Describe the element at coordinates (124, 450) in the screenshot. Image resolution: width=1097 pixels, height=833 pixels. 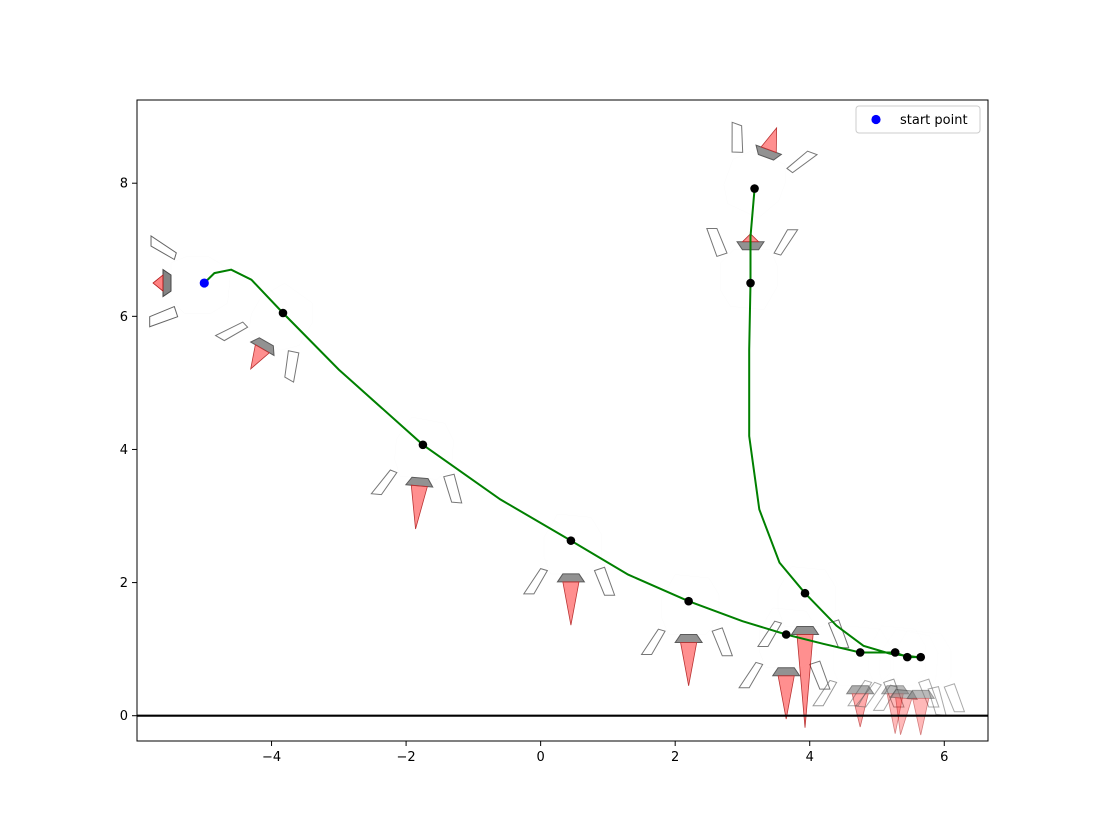
I see `y-tick-label: 4` at that location.